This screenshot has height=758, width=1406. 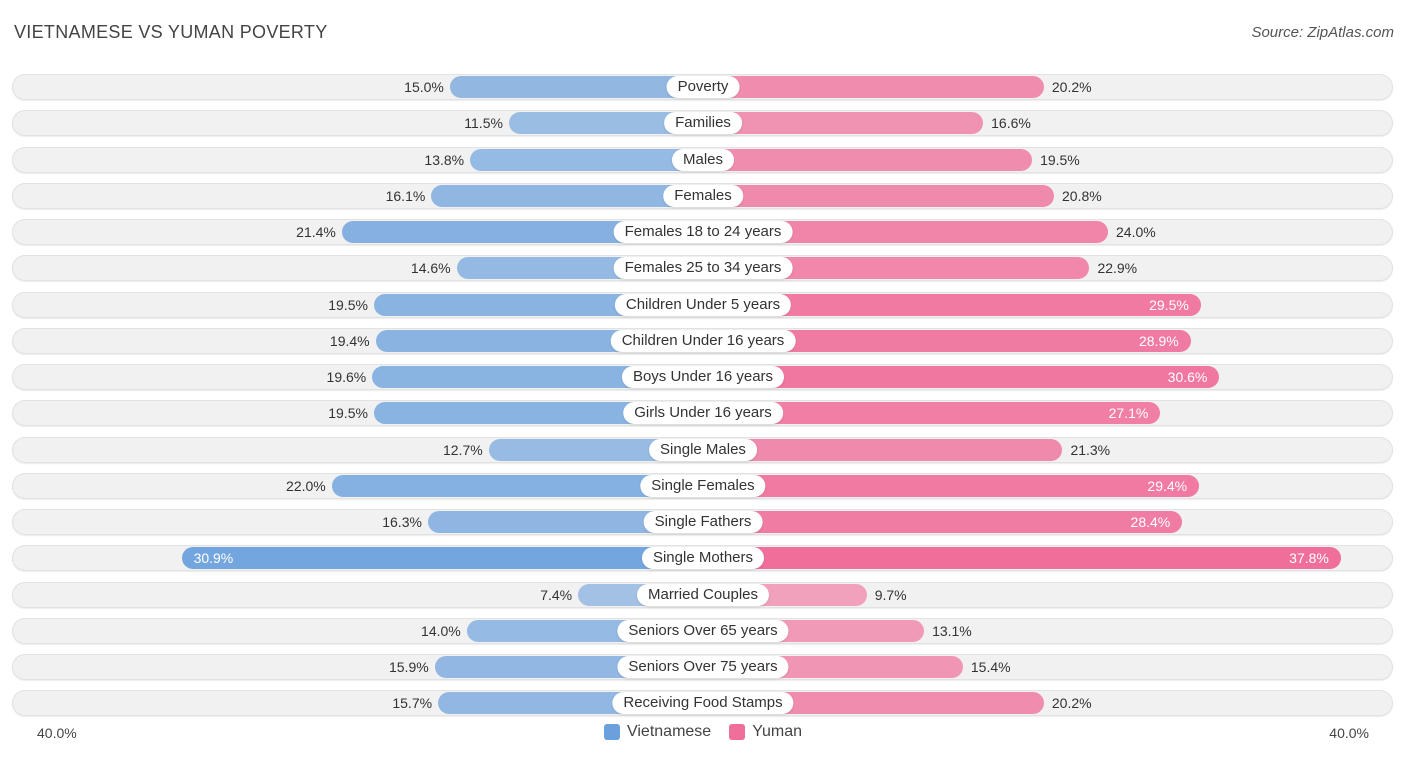 I want to click on bar-vietnamese-single-females, so click(x=517, y=486).